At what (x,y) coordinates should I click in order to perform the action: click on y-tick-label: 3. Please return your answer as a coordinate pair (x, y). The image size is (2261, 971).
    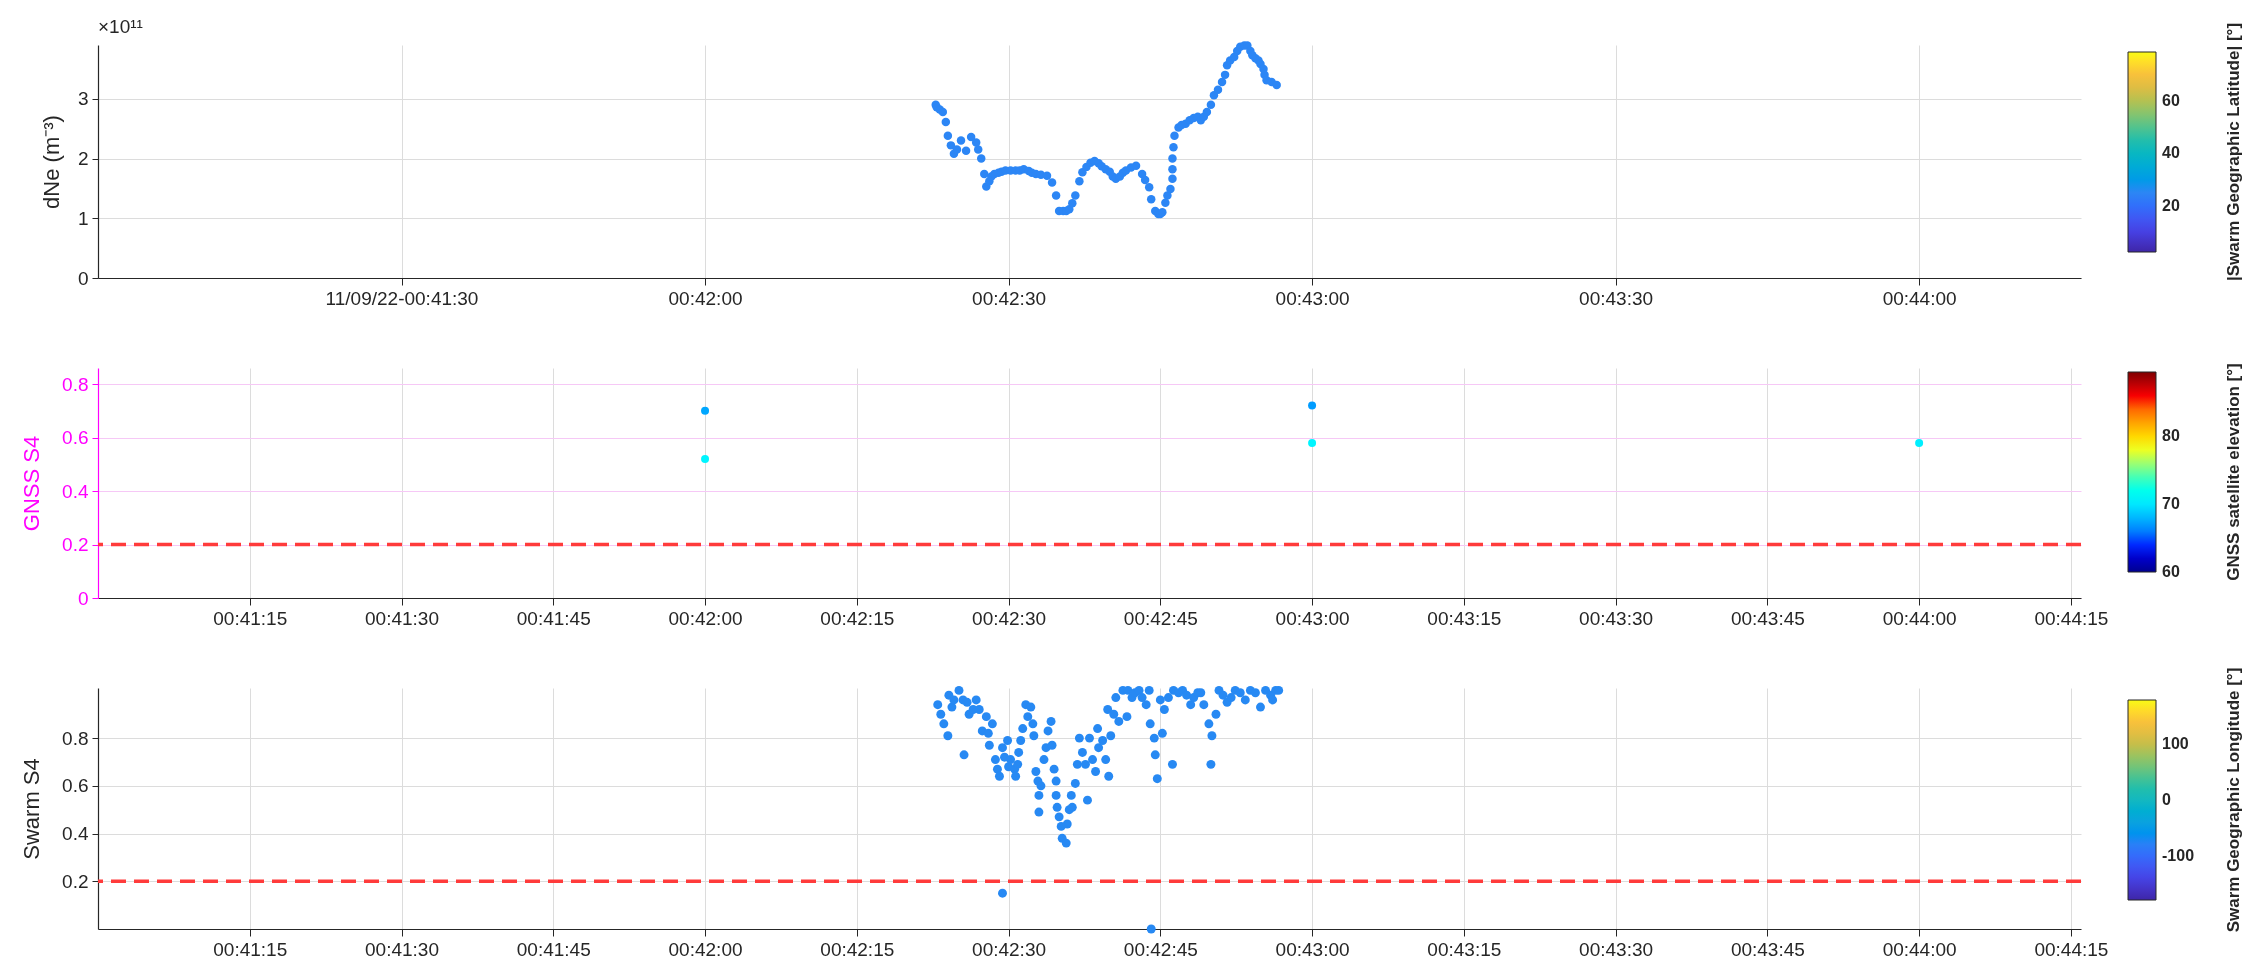
    Looking at the image, I should click on (83, 99).